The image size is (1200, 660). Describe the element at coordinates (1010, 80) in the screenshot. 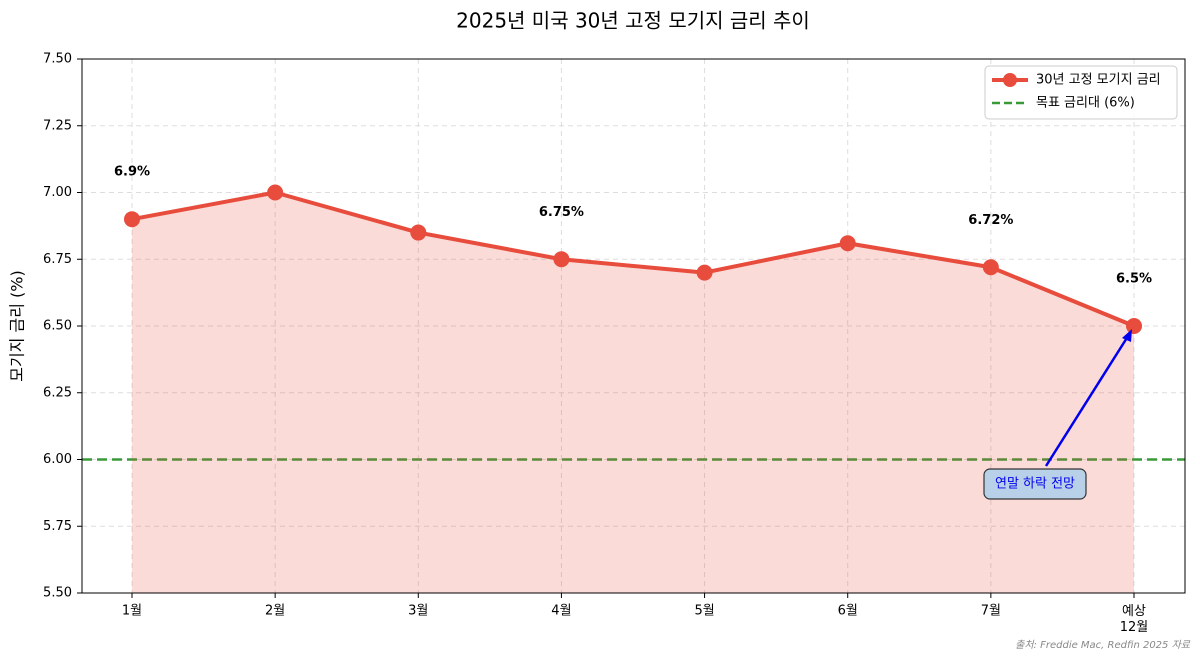

I see `legend-marker` at that location.